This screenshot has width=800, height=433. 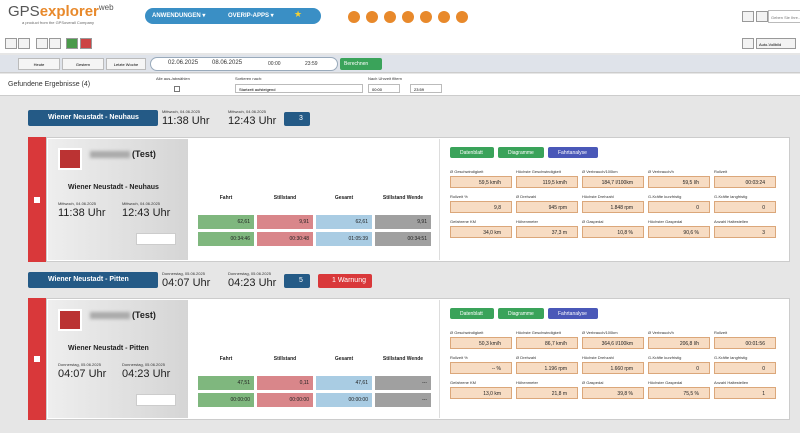 What do you see at coordinates (613, 368) in the screenshot?
I see `stat-value: 1.660 rpm` at bounding box center [613, 368].